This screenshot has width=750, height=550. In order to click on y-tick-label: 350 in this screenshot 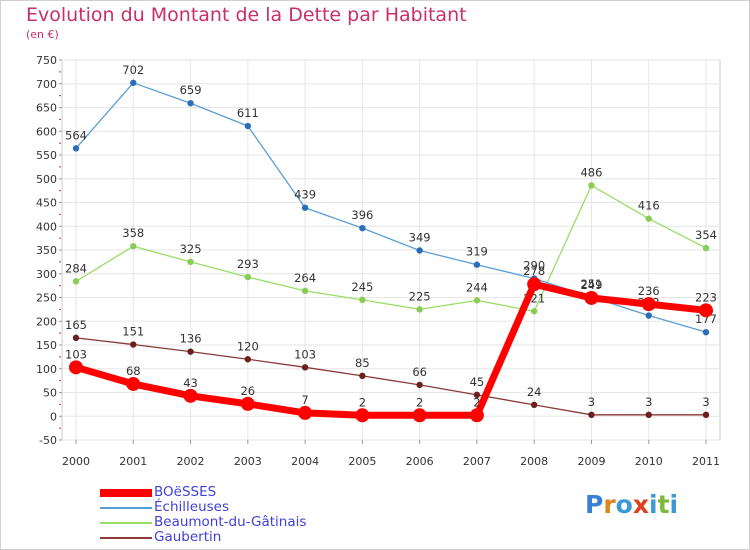, I will do `click(46, 250)`.